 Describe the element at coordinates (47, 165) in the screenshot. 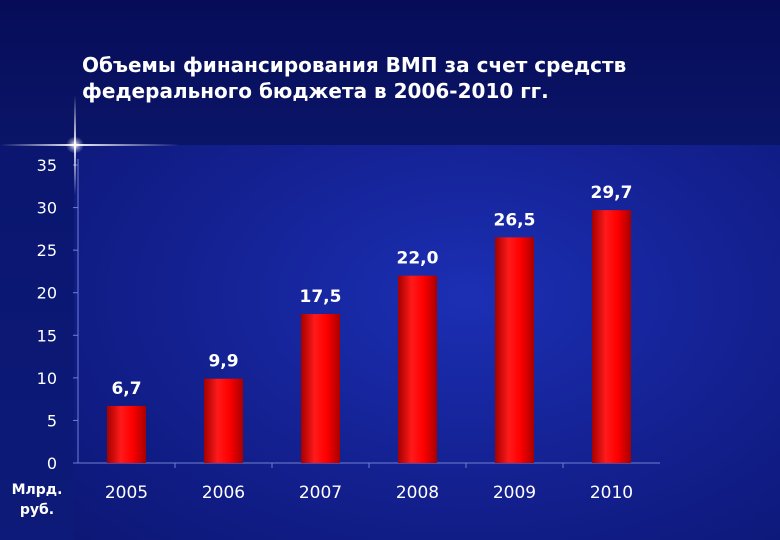

I see `y-tick-label: 35` at that location.